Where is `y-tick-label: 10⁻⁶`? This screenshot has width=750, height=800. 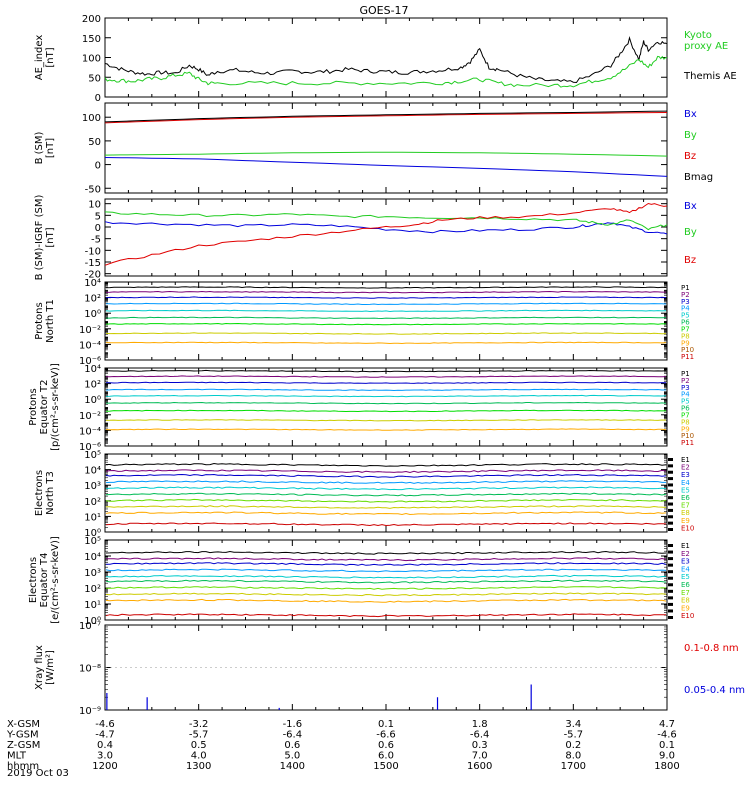
y-tick-label: 10⁻⁶ is located at coordinates (90, 361).